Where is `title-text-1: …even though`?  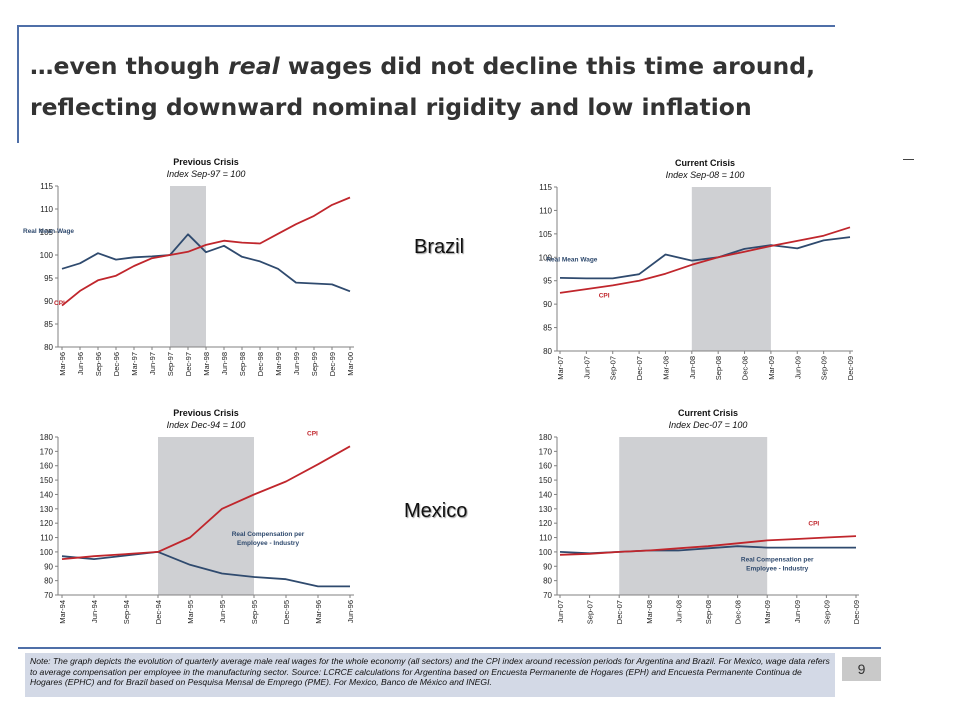 title-text-1: …even though is located at coordinates (129, 66).